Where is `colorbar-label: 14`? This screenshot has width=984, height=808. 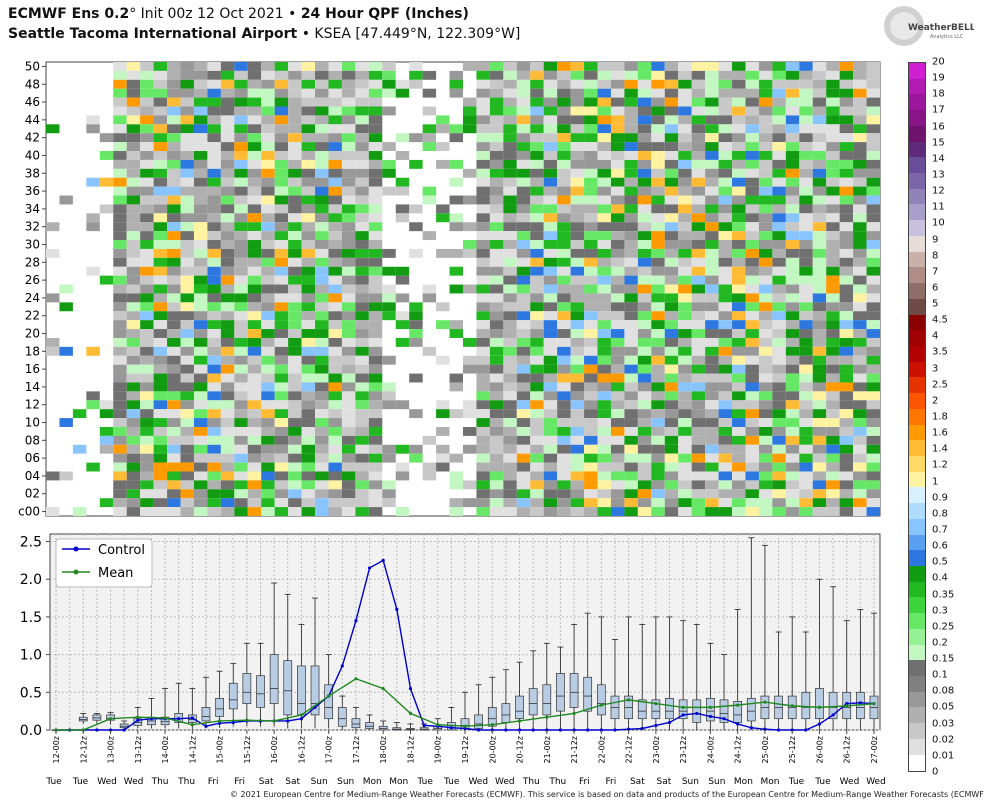
colorbar-label: 14 is located at coordinates (938, 159).